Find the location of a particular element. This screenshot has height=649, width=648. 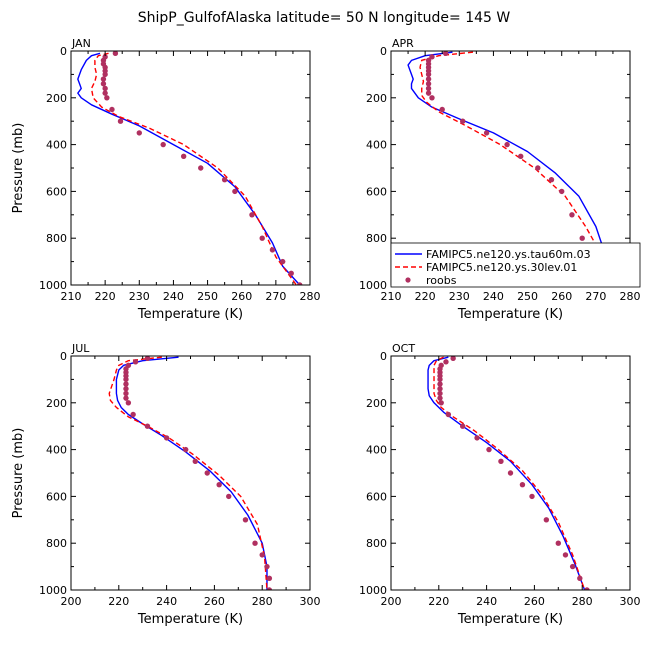

panel-month-label: JUL is located at coordinates (80, 348).